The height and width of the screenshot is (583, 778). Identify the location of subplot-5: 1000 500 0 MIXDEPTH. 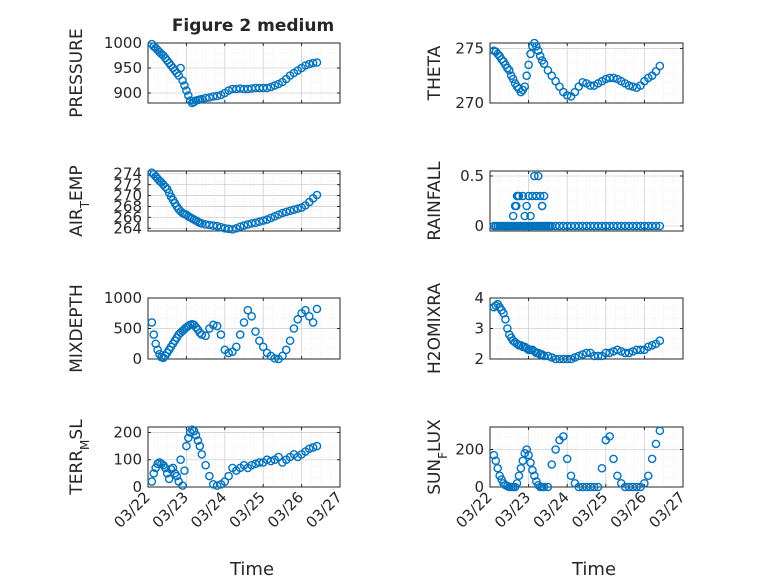
(204, 328).